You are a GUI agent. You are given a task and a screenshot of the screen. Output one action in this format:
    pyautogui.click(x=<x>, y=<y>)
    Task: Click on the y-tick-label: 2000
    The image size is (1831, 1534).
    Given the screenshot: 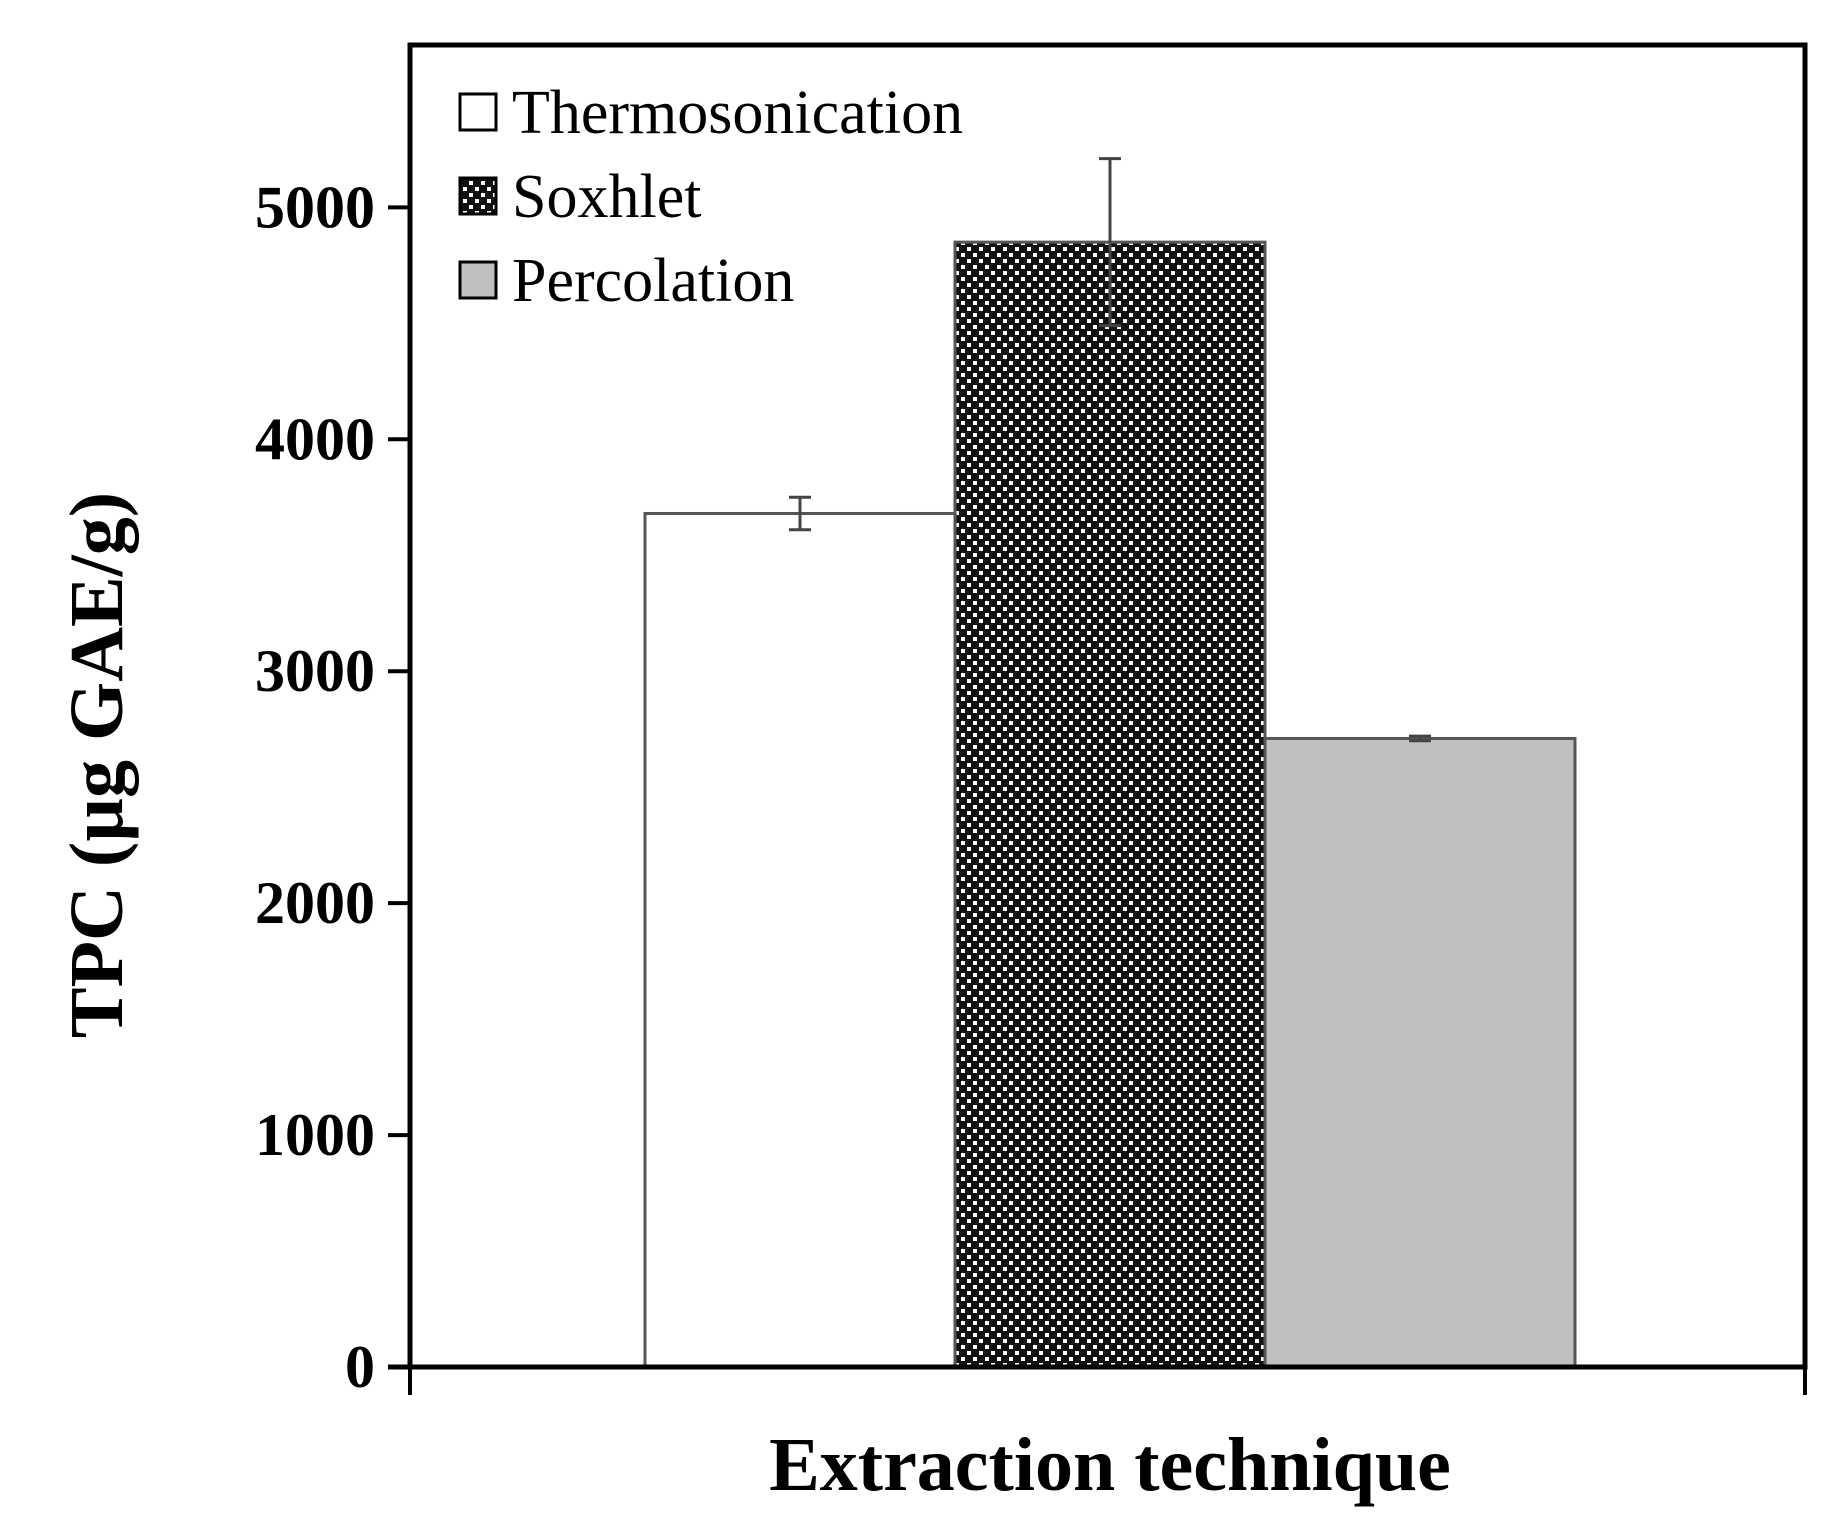 What is the action you would take?
    pyautogui.click(x=315, y=903)
    